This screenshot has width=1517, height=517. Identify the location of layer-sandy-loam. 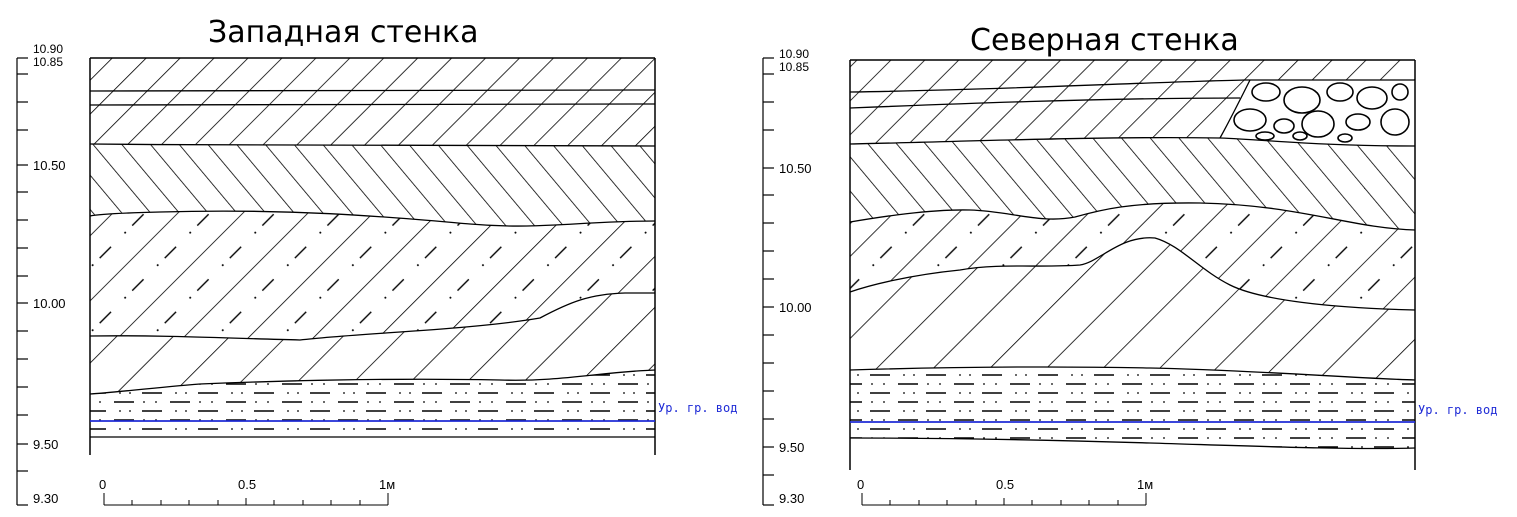
(1132, 407).